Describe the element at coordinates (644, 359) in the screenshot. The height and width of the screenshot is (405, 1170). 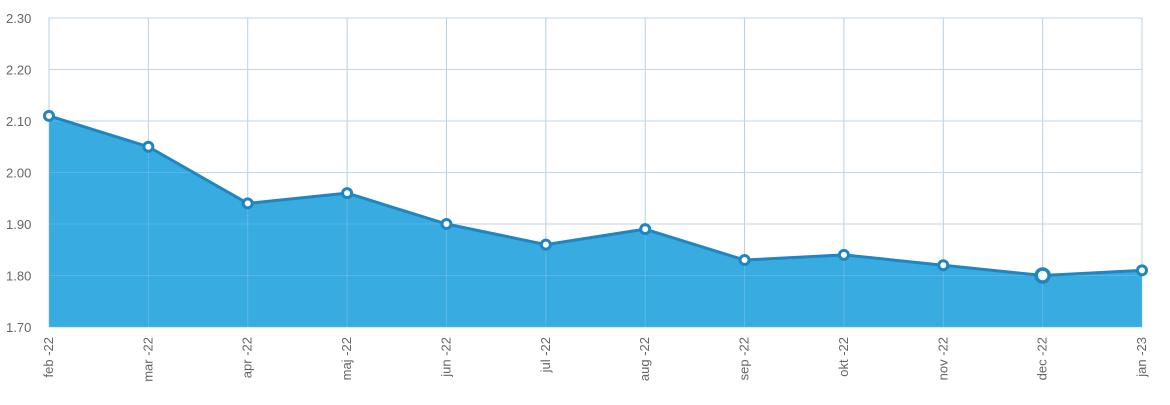
I see `x-tick-label: aug -22` at that location.